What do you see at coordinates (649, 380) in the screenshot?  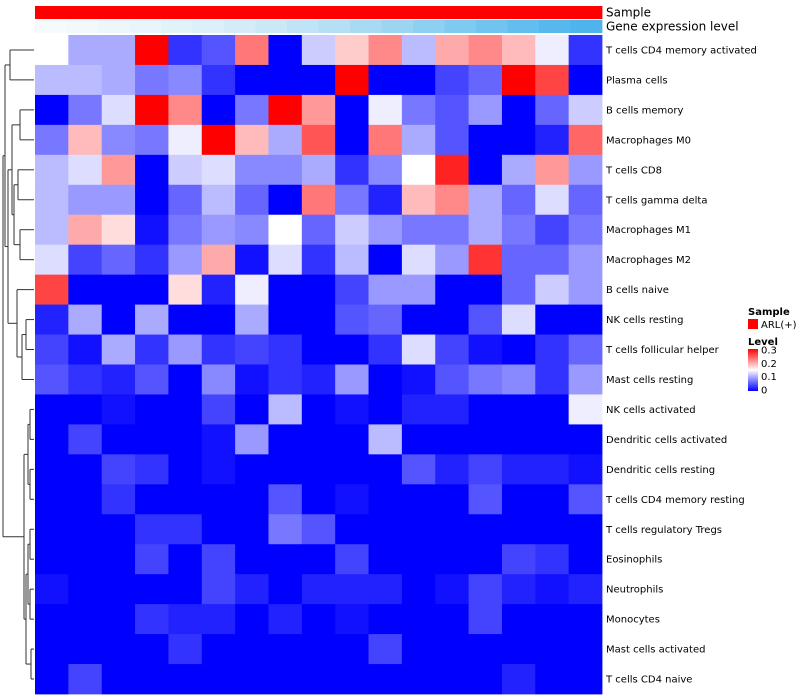 I see `row-label: Mast cells resting` at bounding box center [649, 380].